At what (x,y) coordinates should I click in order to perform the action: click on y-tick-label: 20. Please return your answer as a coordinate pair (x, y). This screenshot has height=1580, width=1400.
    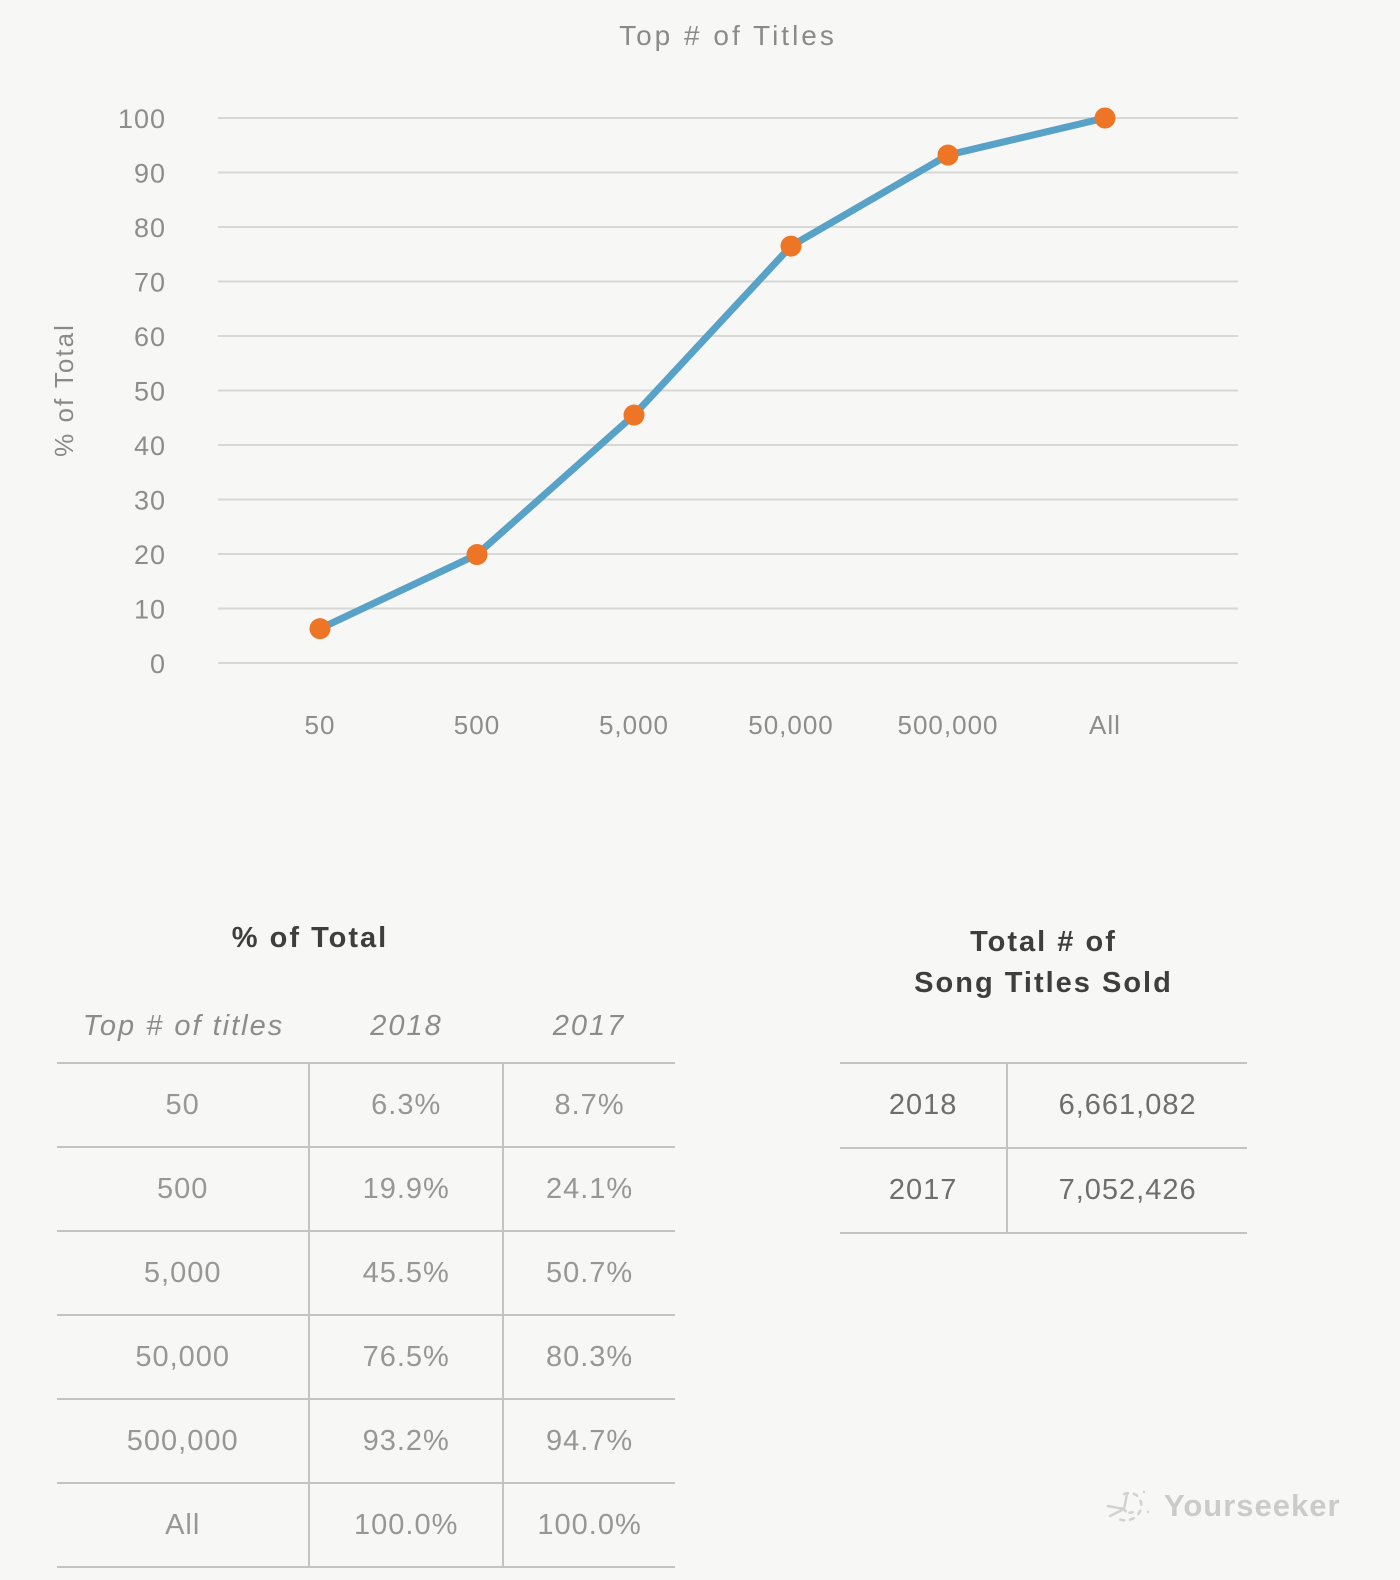
    Looking at the image, I should click on (150, 555).